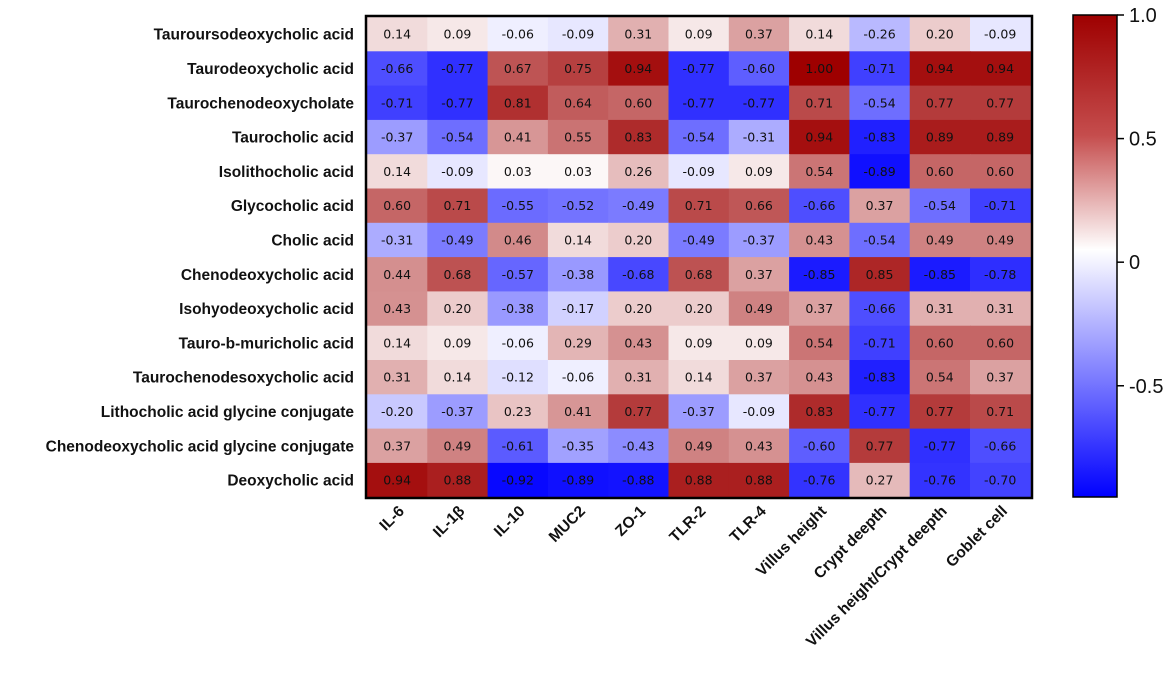  I want to click on colorbar-tick-label: -0.5, so click(1146, 387).